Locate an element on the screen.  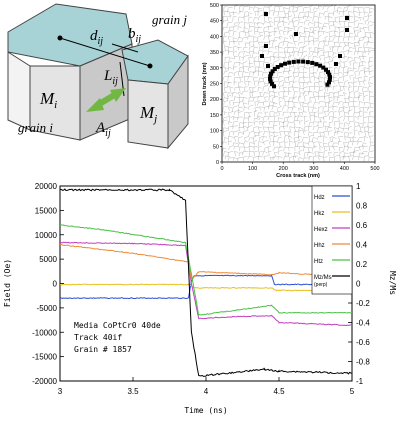
grain-boundaries is located at coordinates (298, 84).